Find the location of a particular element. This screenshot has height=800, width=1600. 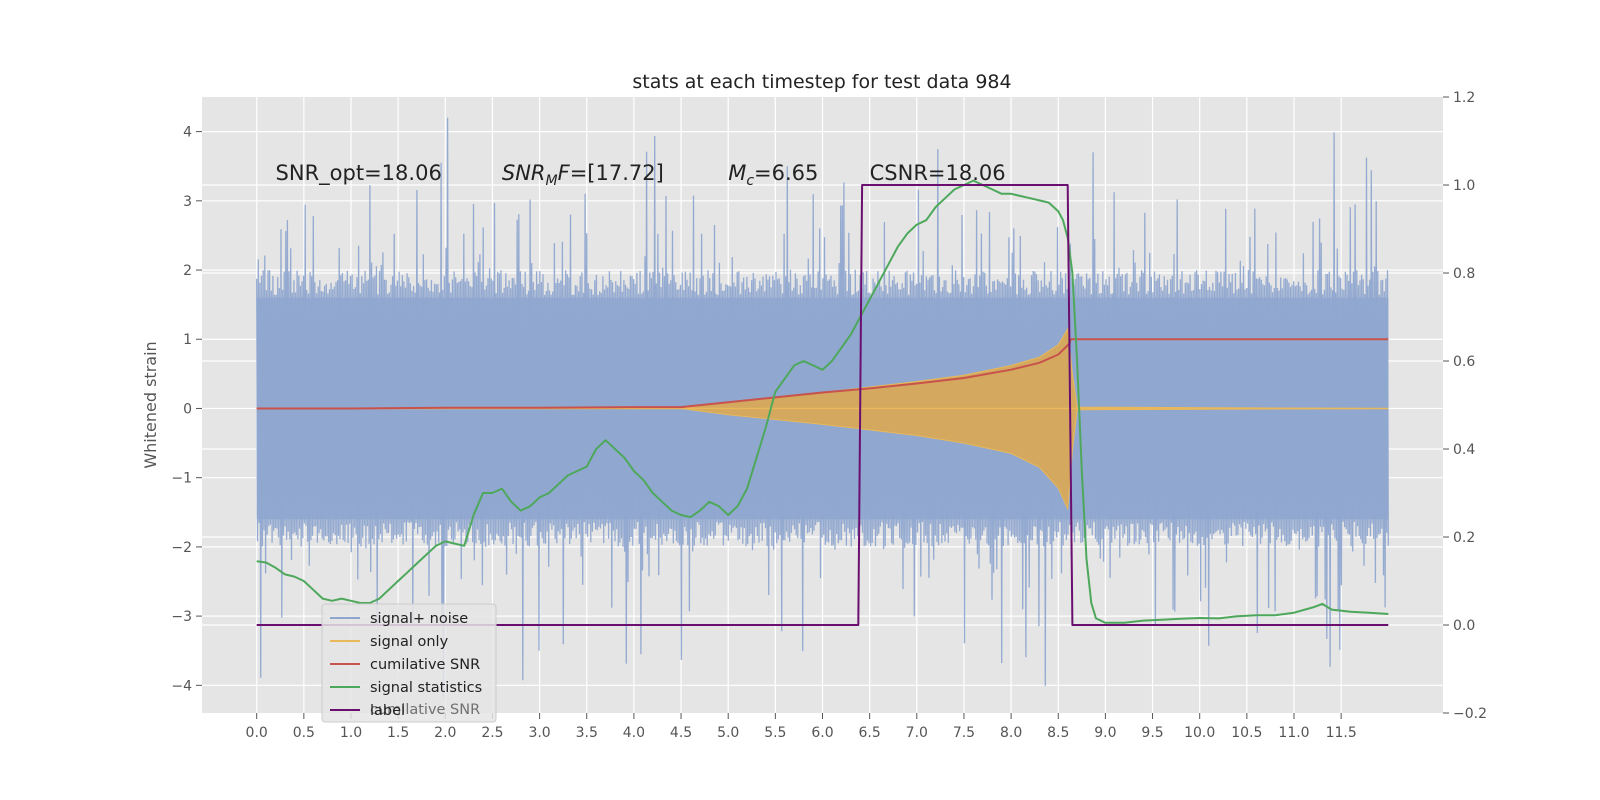

annotation-1: SNR_opt=18.06 is located at coordinates (359, 173).